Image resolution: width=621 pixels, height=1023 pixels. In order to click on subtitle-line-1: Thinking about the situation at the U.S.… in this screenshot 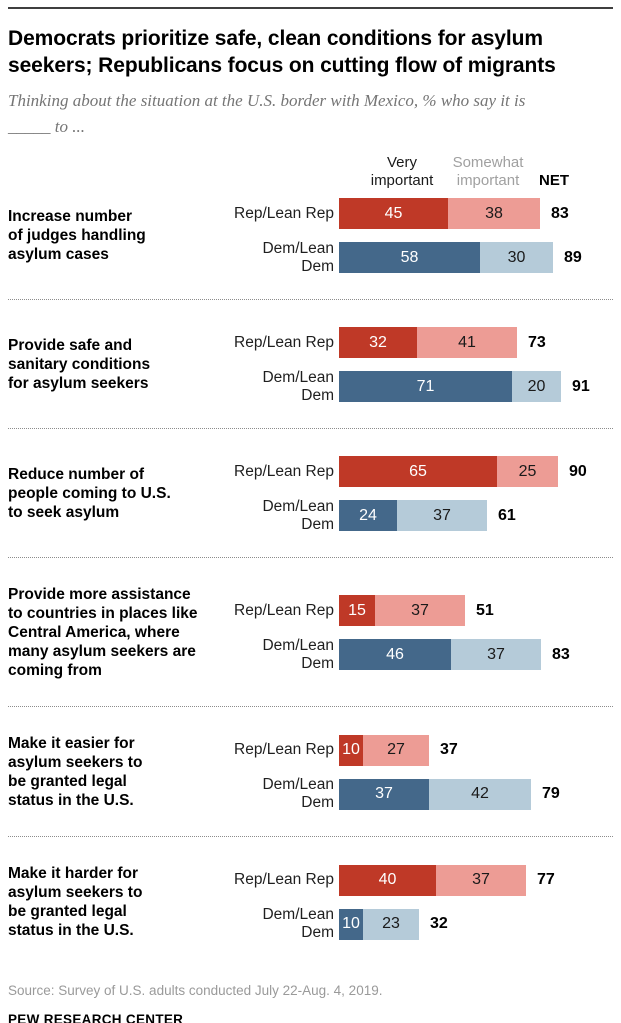, I will do `click(267, 101)`.